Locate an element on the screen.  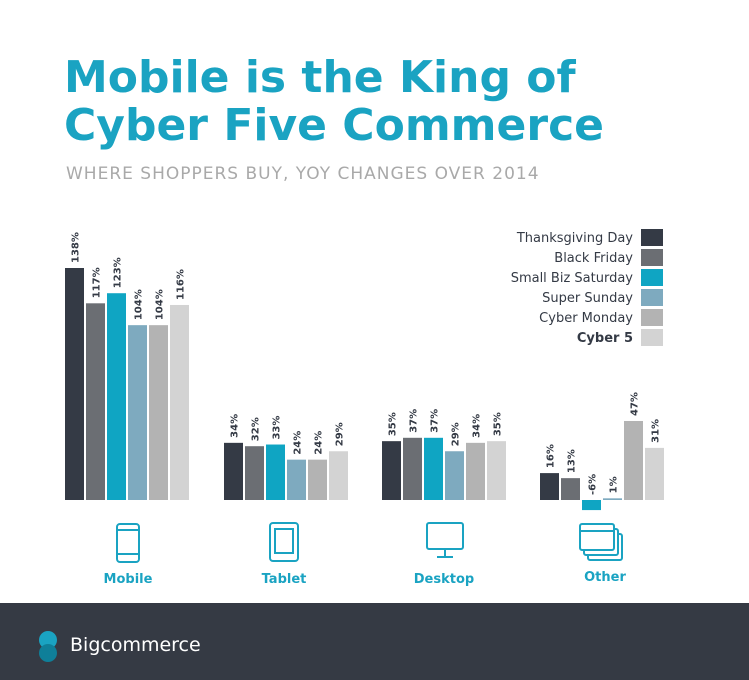
legend-label: Cyber Monday is located at coordinates (586, 318).